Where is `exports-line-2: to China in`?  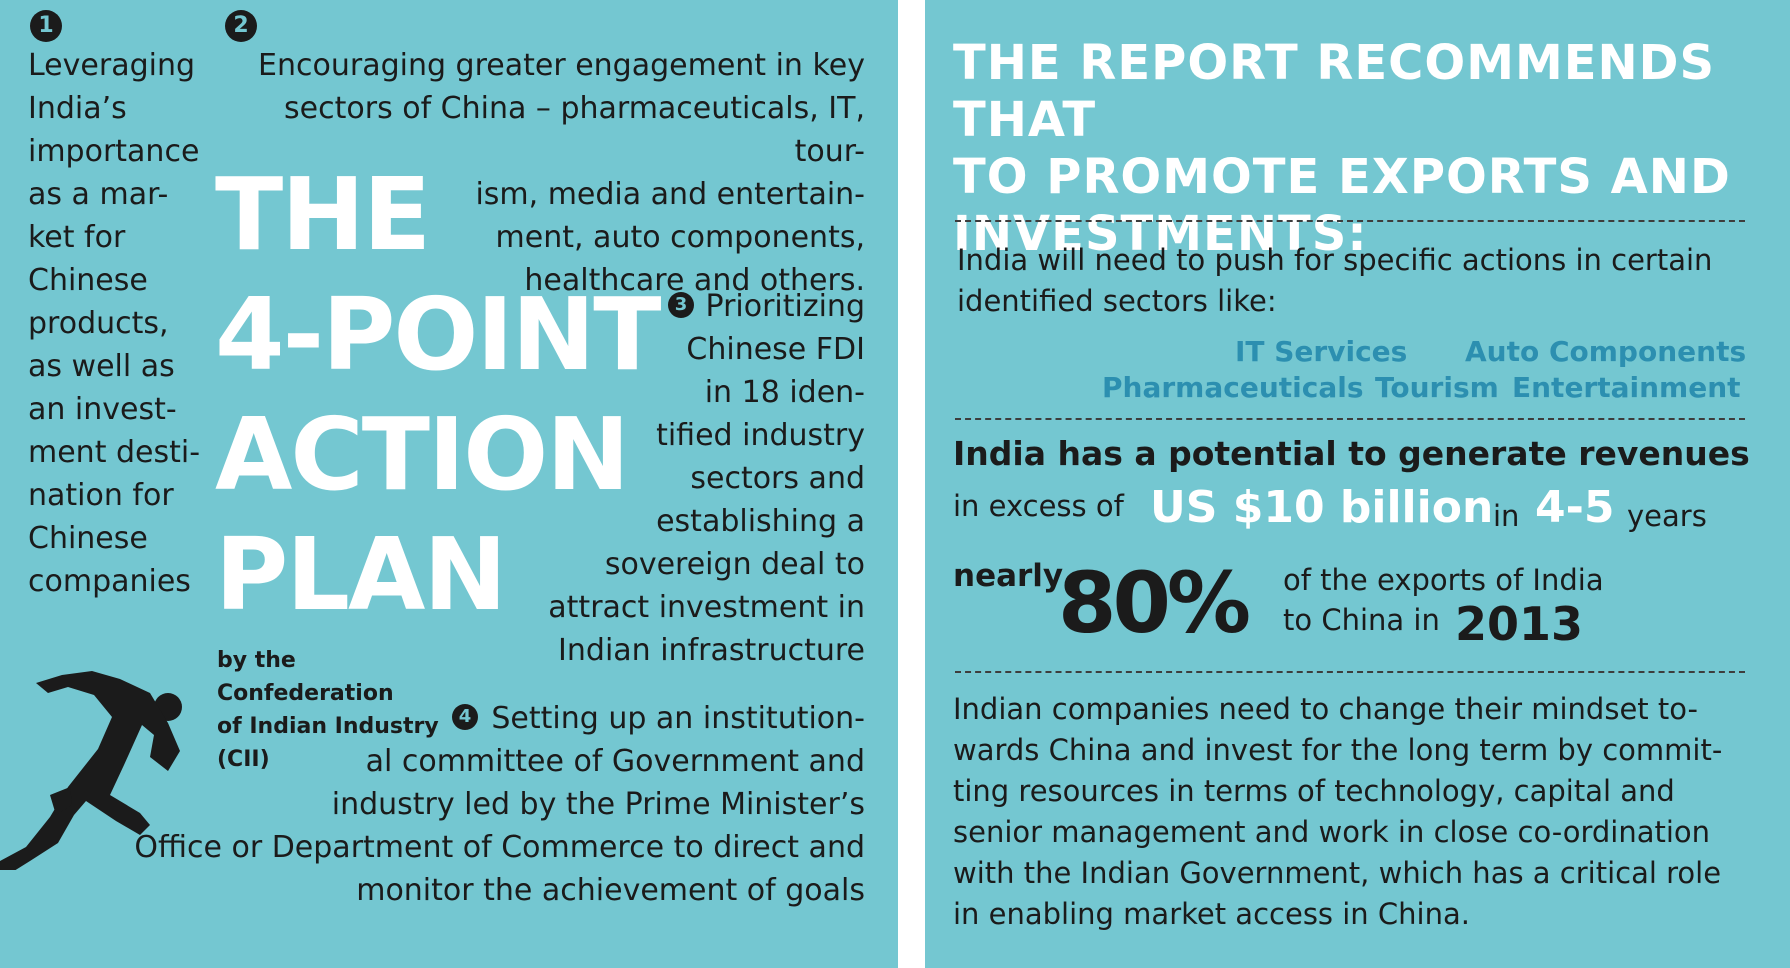
exports-line-2: to China in is located at coordinates (1361, 620).